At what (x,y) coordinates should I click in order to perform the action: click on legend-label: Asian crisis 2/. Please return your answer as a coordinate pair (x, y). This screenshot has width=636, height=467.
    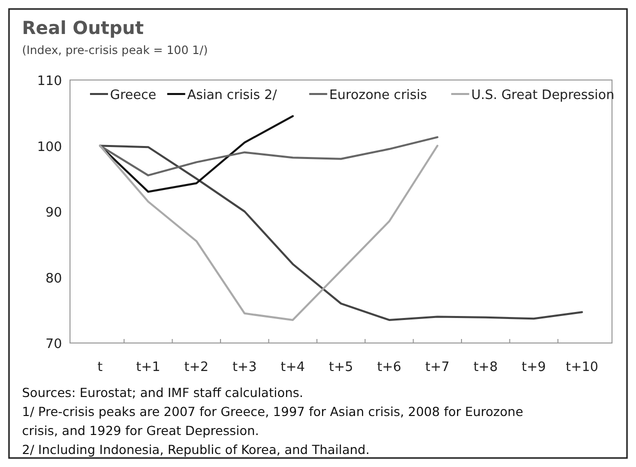
    Looking at the image, I should click on (232, 95).